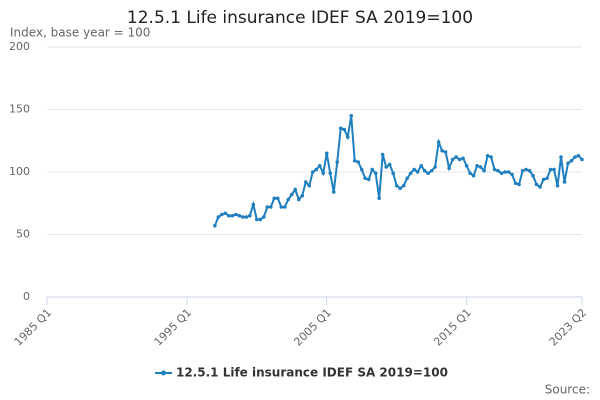 The width and height of the screenshot is (600, 400). I want to click on y-tick-label: 150, so click(19, 109).